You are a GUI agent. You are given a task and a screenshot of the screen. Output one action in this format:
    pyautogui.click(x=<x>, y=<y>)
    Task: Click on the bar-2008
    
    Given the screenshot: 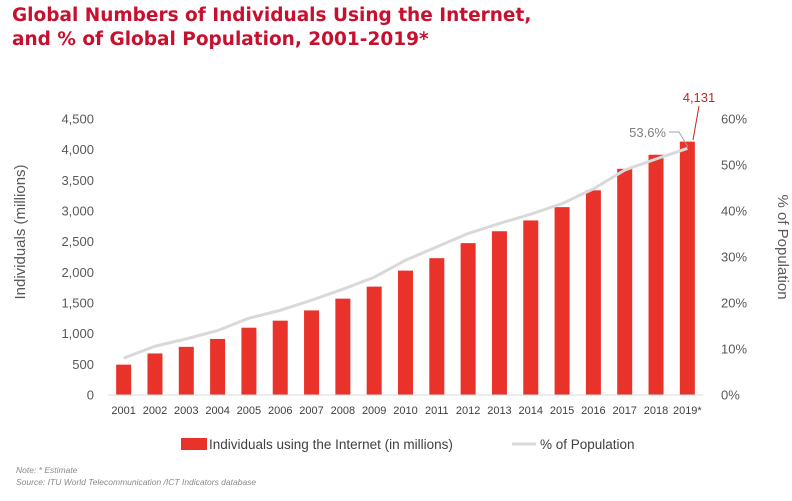 What is the action you would take?
    pyautogui.click(x=343, y=346)
    